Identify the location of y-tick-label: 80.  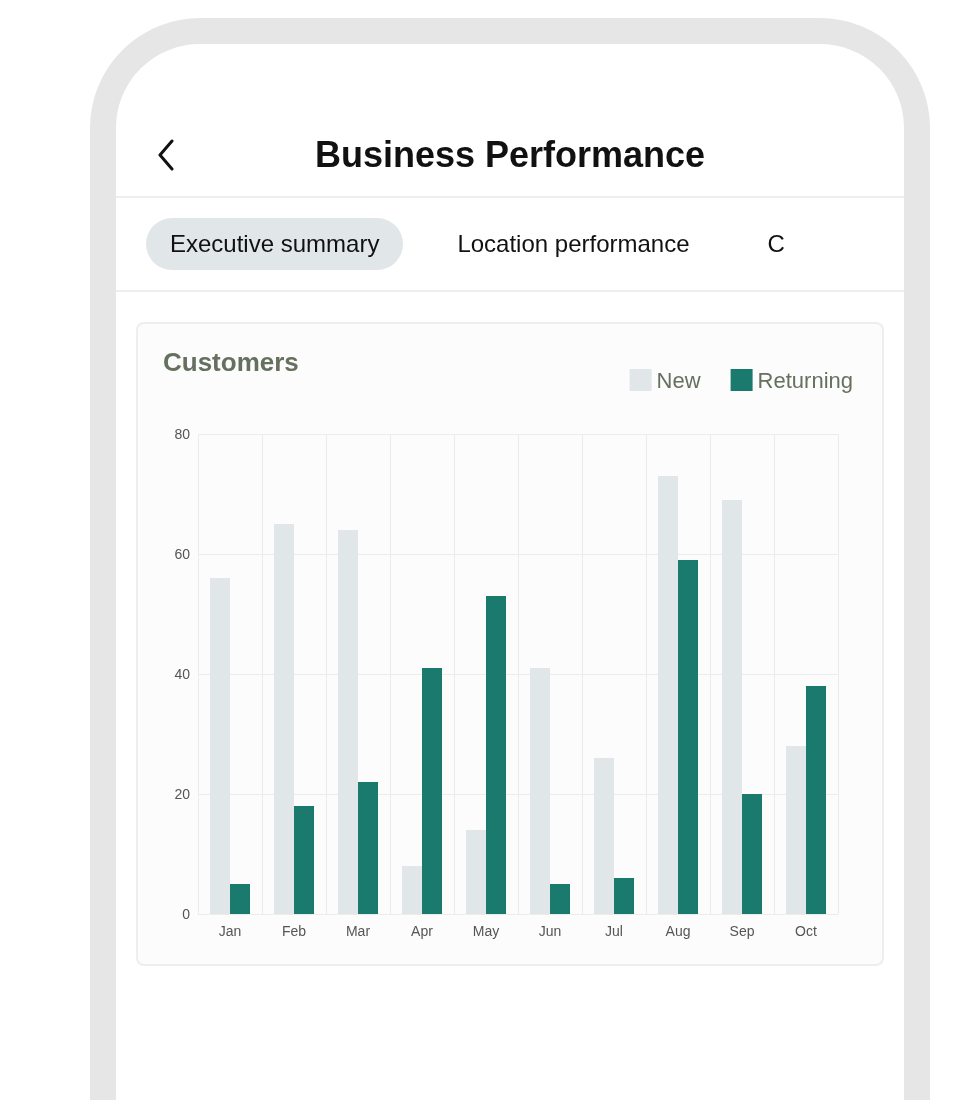
(182, 434).